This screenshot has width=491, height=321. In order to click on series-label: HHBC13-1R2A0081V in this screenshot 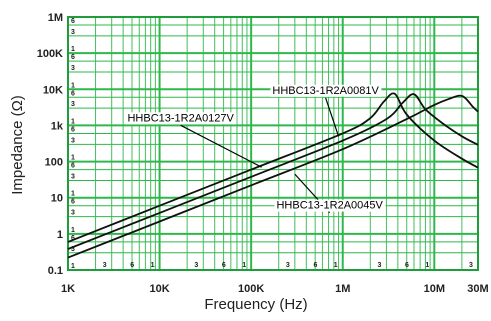, I will do `click(325, 91)`.